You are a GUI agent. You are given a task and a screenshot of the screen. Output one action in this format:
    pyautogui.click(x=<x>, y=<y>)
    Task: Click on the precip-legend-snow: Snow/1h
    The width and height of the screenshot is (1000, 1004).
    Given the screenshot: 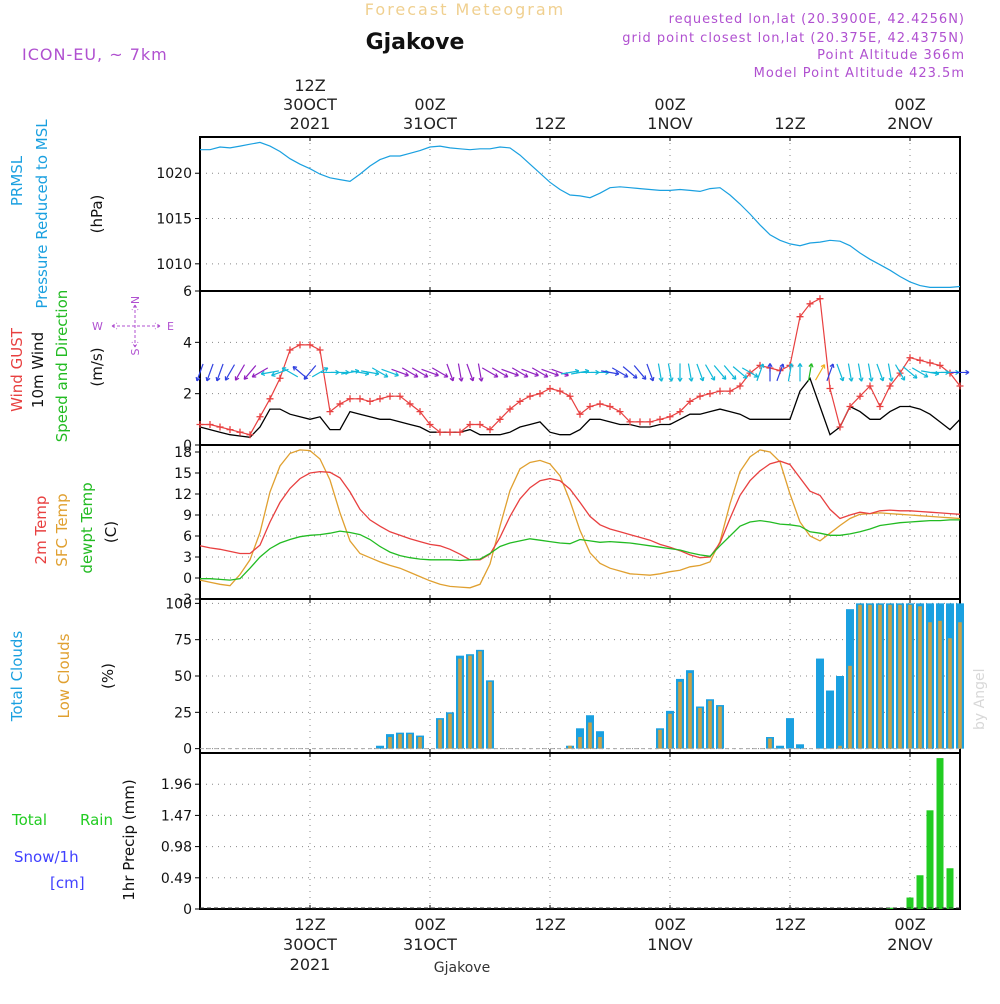 What is the action you would take?
    pyautogui.click(x=46, y=857)
    